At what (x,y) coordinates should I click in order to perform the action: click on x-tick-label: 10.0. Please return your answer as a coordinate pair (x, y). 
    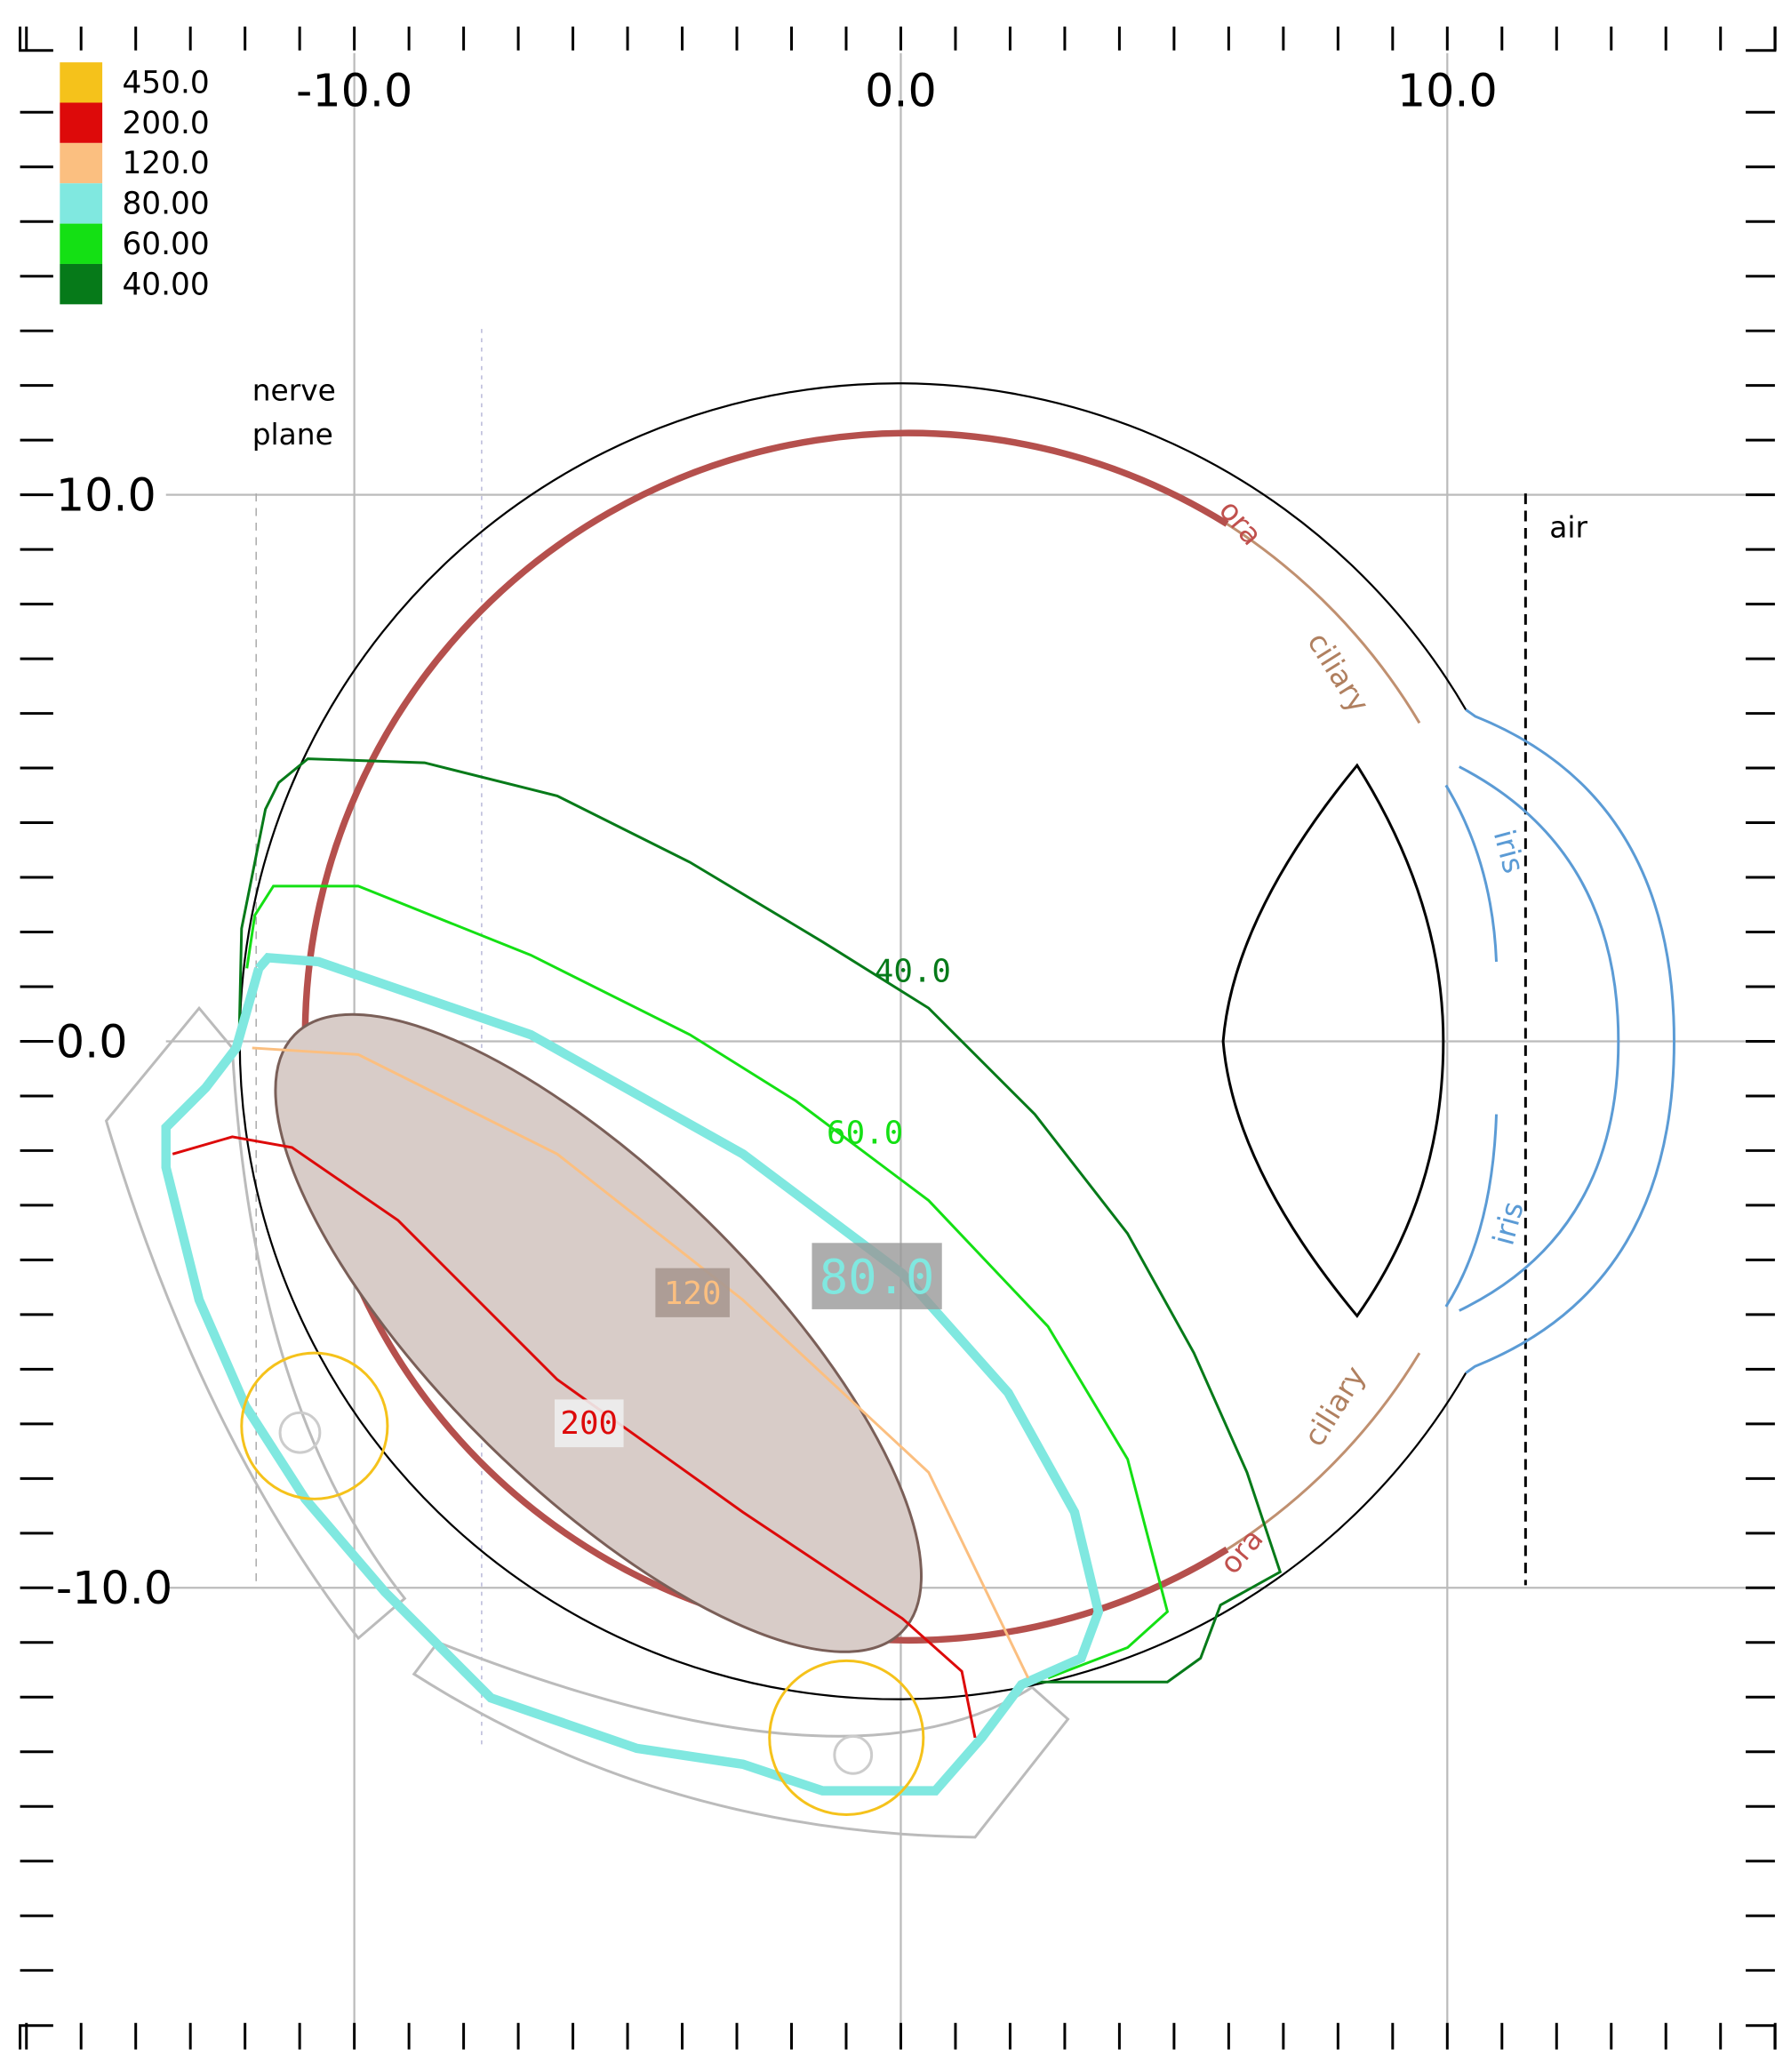
    Looking at the image, I should click on (1447, 90).